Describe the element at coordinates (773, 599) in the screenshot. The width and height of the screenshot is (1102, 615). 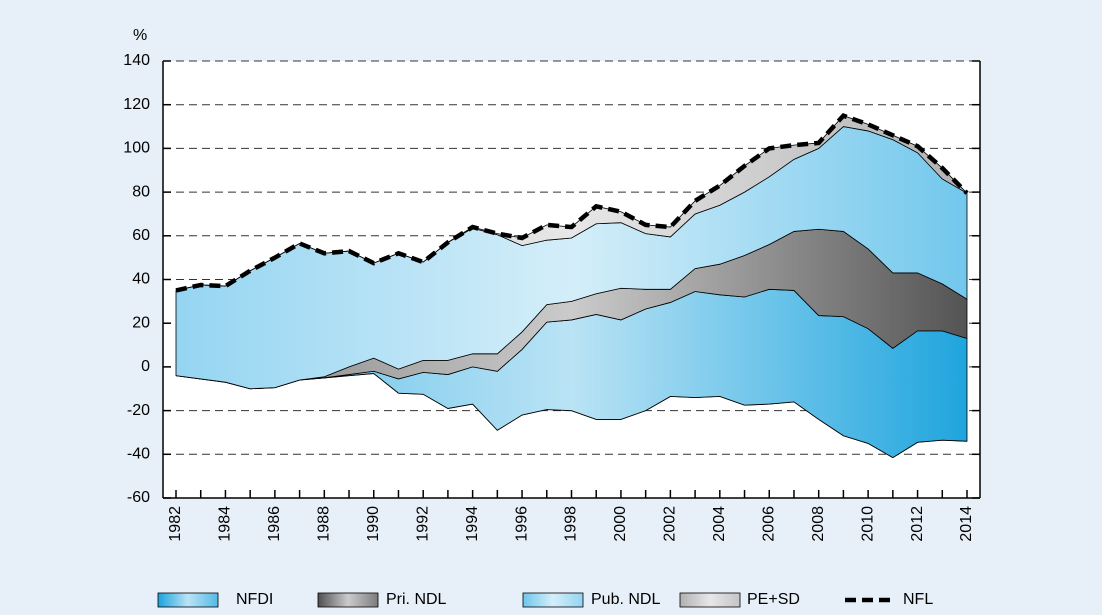
I see `legend-label: PE+SD` at that location.